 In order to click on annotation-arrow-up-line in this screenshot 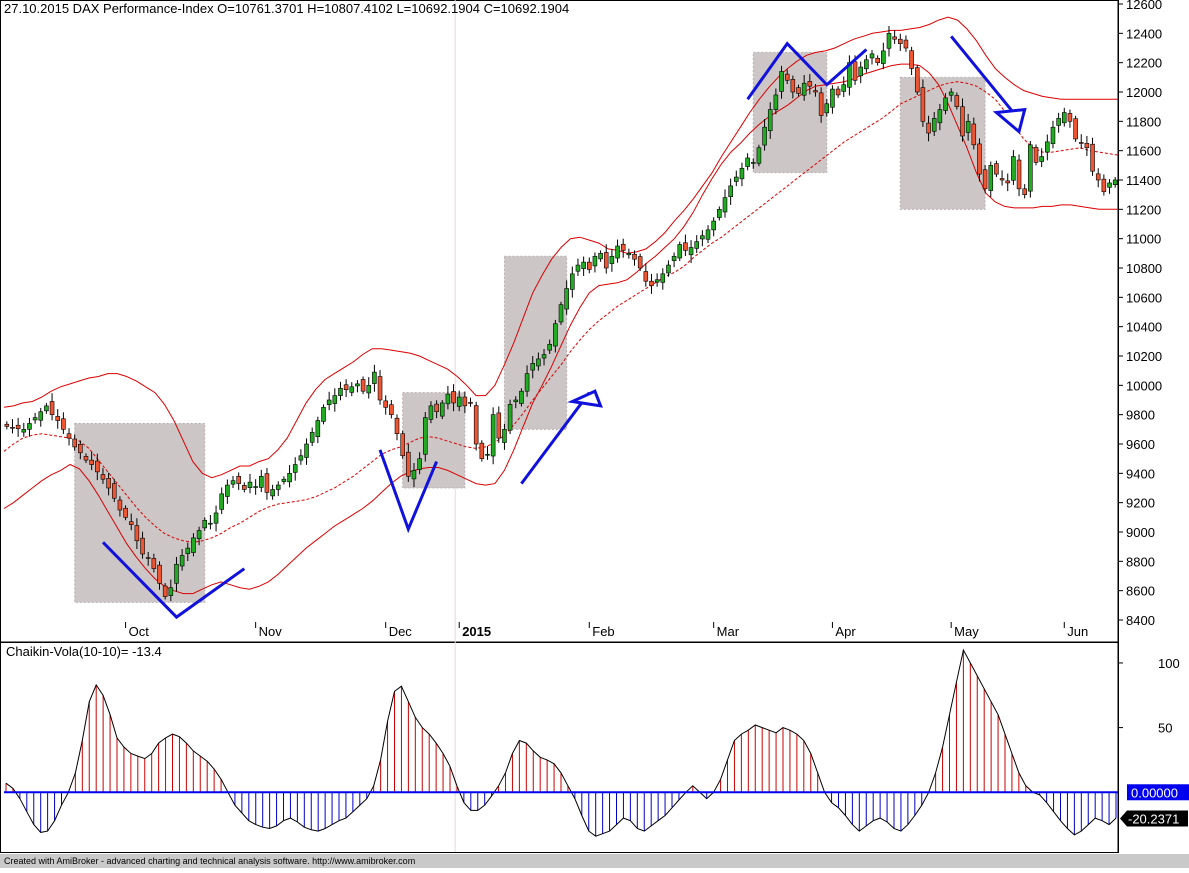, I will do `click(555, 438)`.